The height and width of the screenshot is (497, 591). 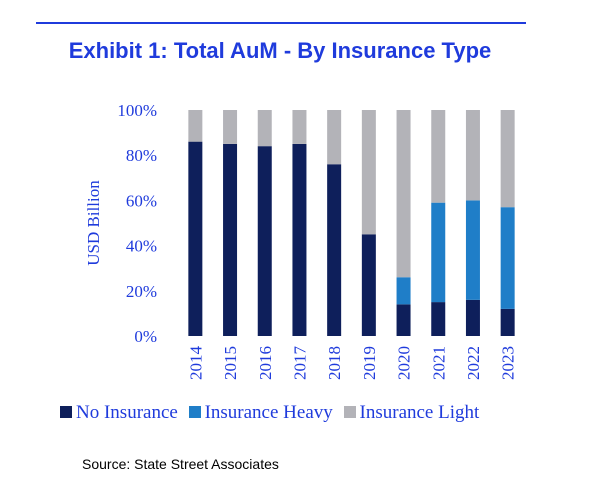 What do you see at coordinates (141, 246) in the screenshot?
I see `y-tick-label: 40%` at bounding box center [141, 246].